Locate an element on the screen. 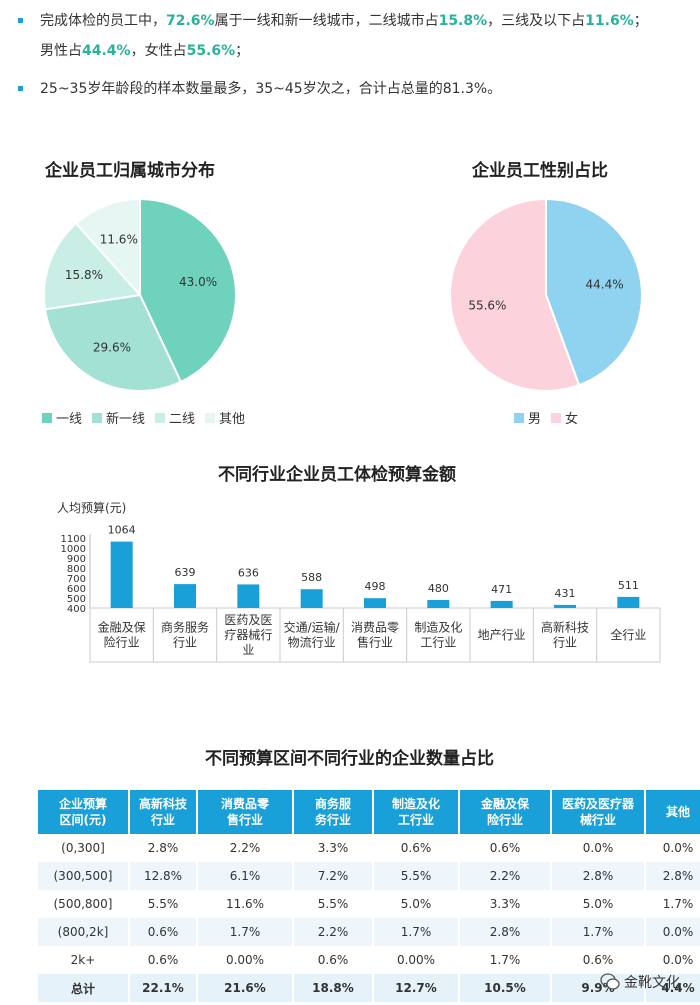 Image resolution: width=700 pixels, height=1005 pixels. bar-value-label-0: 1064 is located at coordinates (122, 530).